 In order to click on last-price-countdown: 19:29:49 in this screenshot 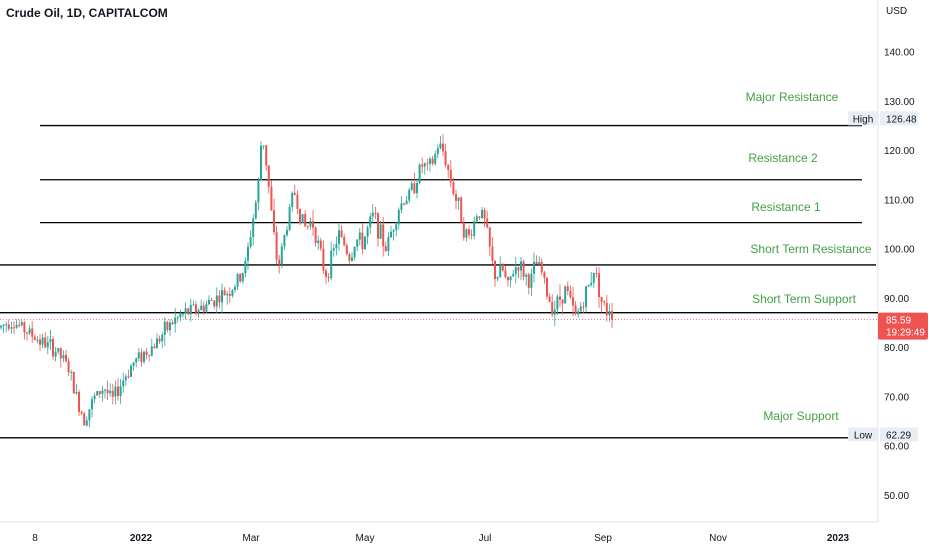, I will do `click(905, 333)`.